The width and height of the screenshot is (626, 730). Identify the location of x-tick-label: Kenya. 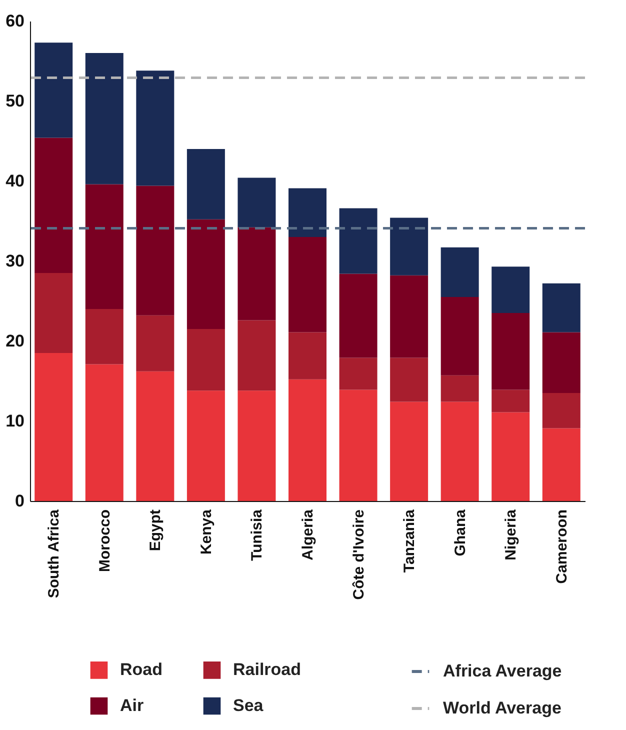
(206, 531).